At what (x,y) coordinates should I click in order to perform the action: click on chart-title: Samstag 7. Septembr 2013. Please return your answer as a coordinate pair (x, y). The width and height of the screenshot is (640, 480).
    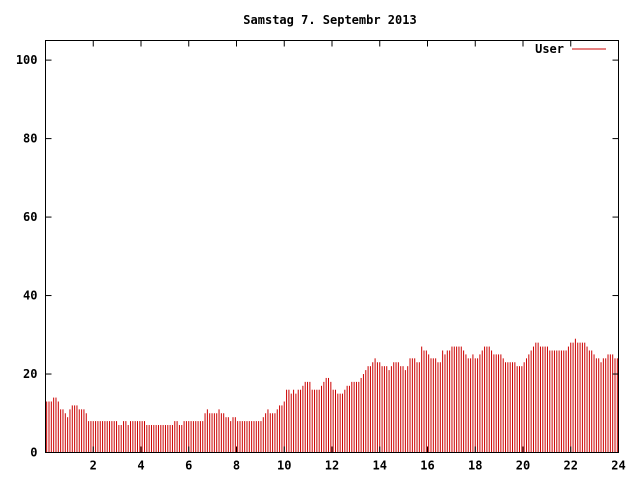
    Looking at the image, I should click on (329, 20).